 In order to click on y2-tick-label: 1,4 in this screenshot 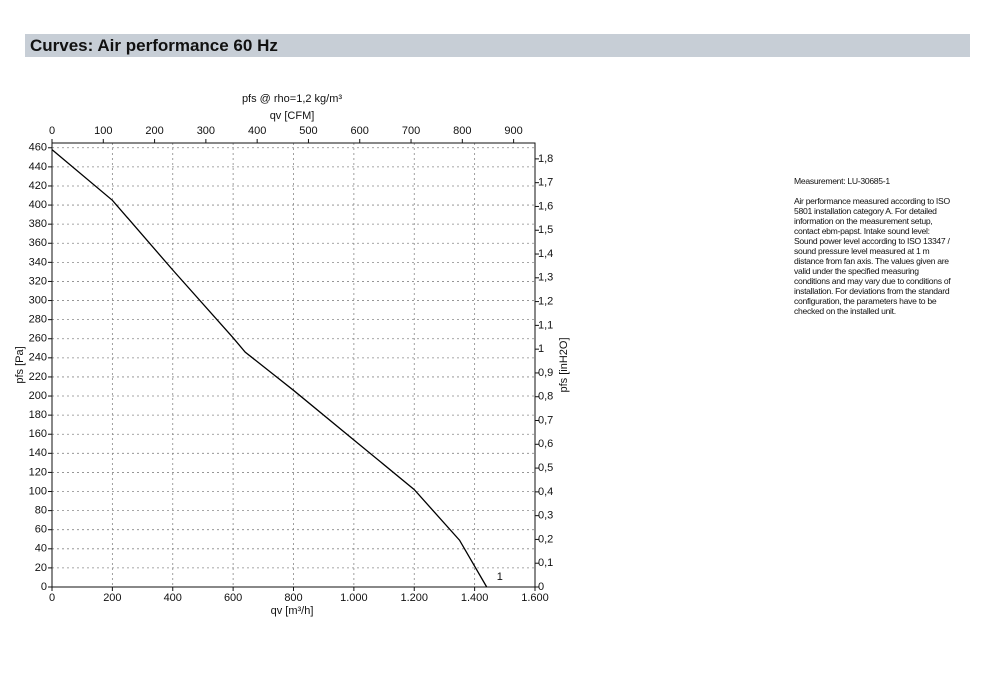, I will do `click(545, 254)`.